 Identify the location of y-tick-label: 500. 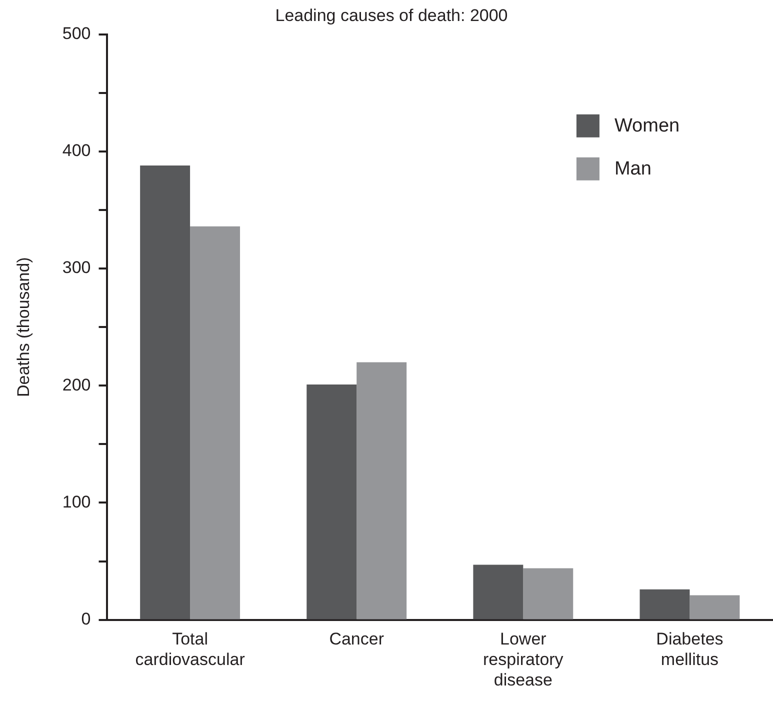
(76, 34).